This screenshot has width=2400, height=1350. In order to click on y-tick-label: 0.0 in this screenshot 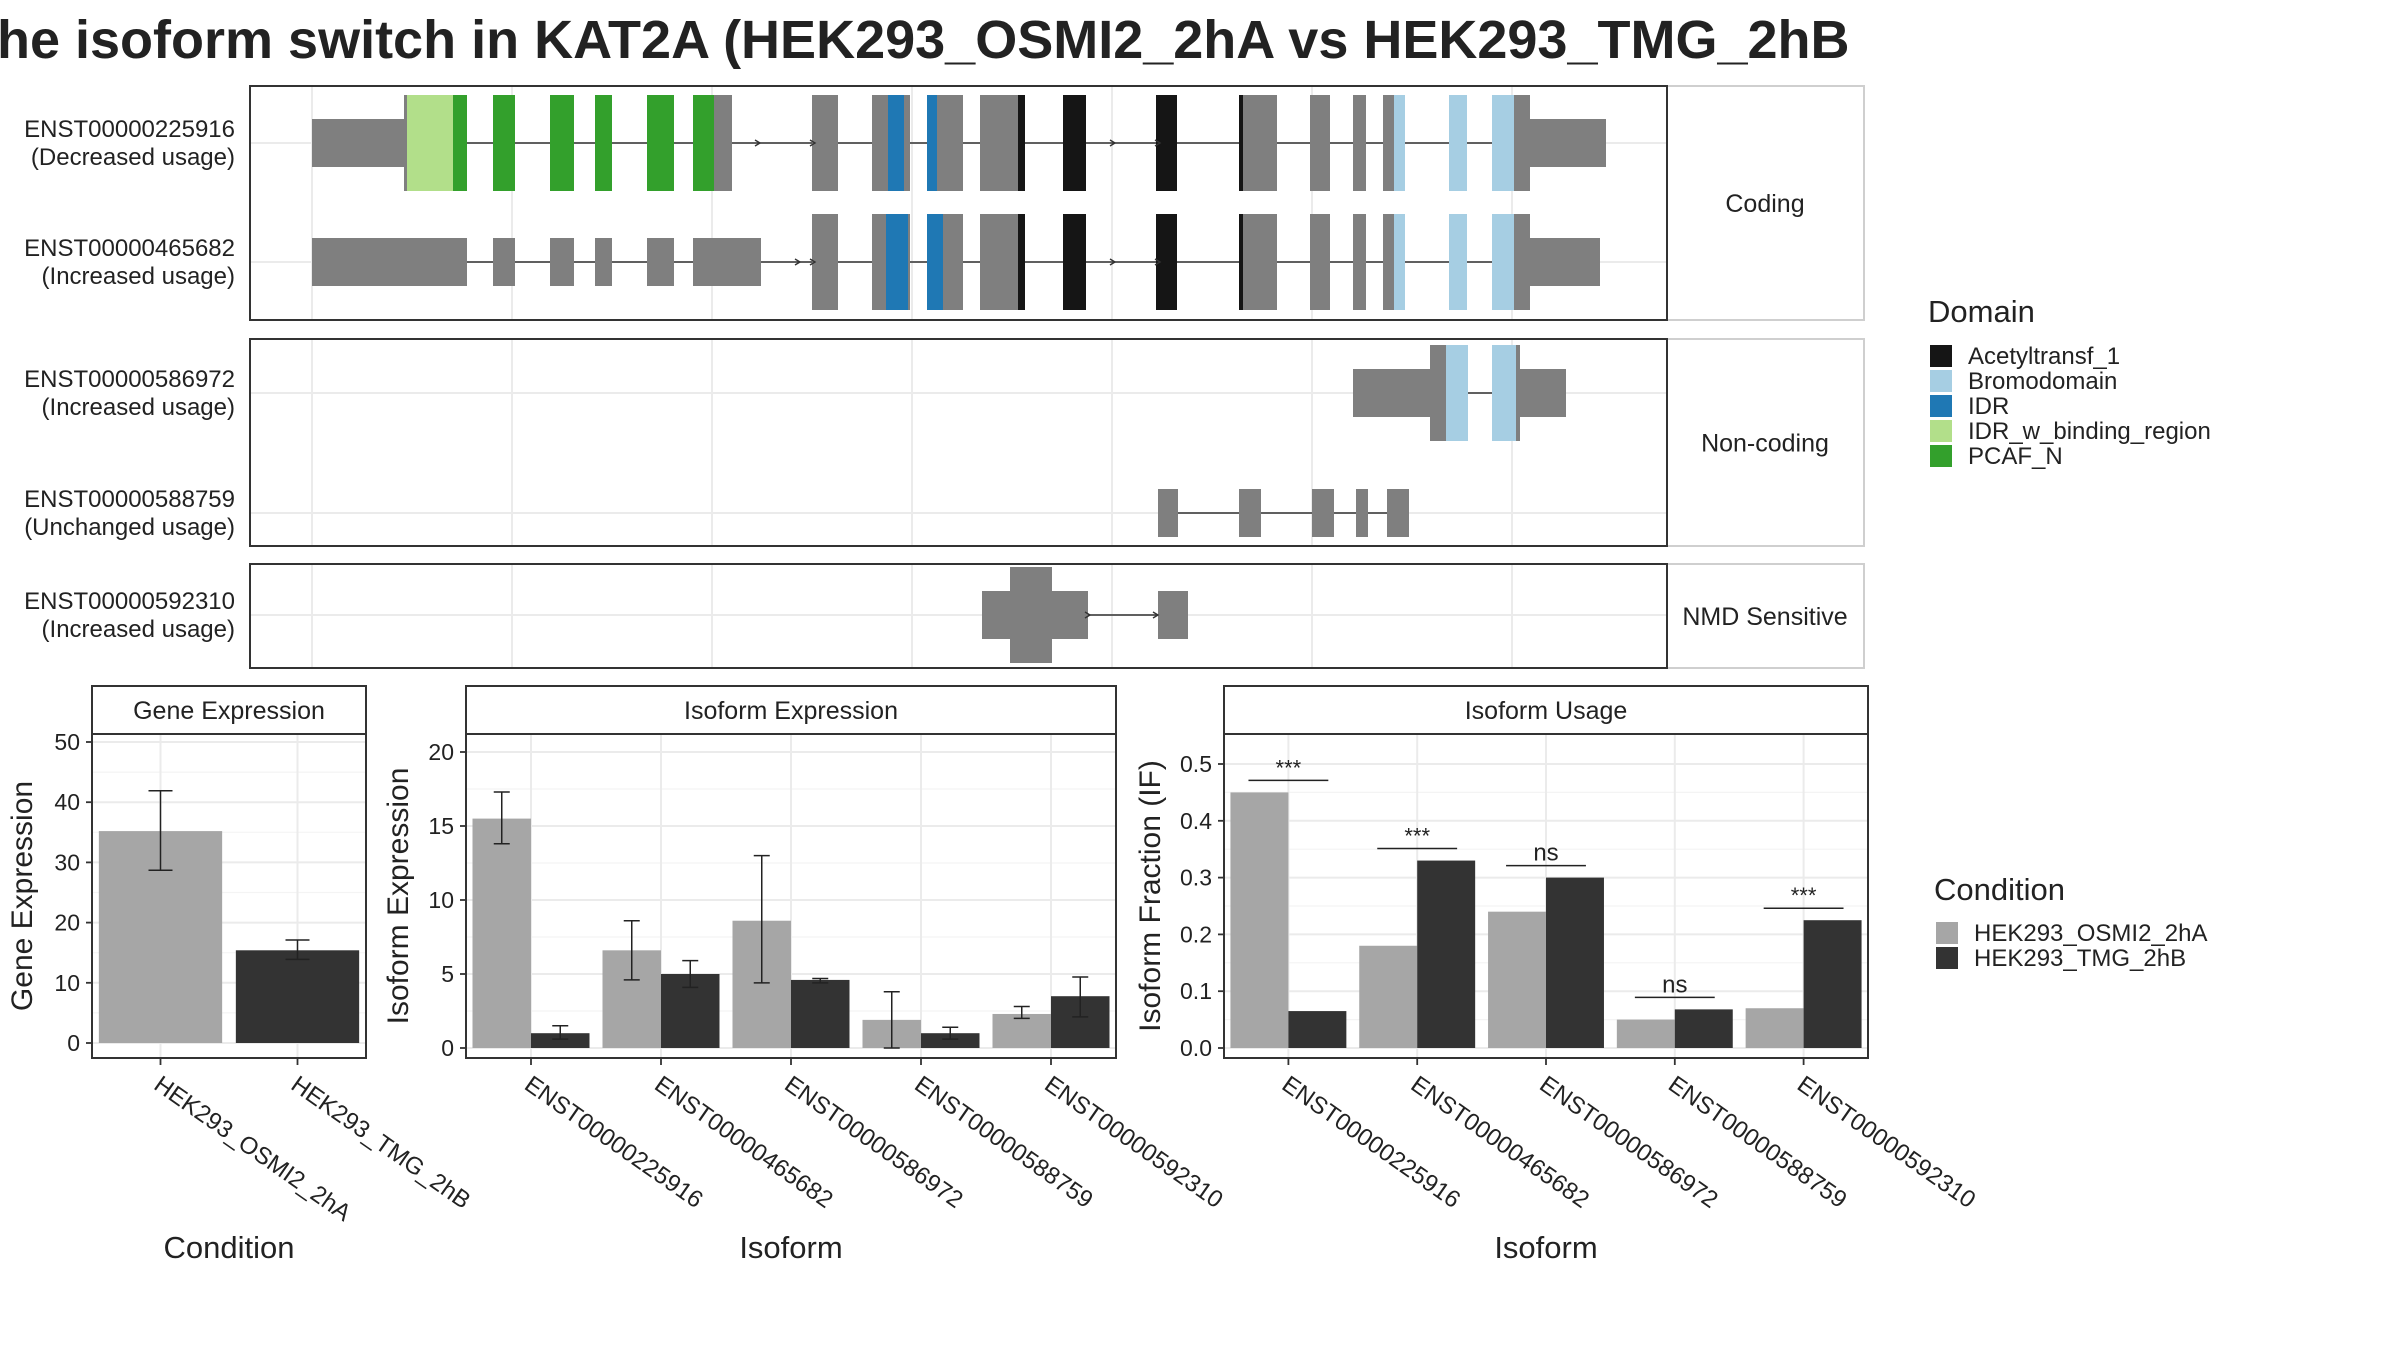, I will do `click(1196, 1048)`.